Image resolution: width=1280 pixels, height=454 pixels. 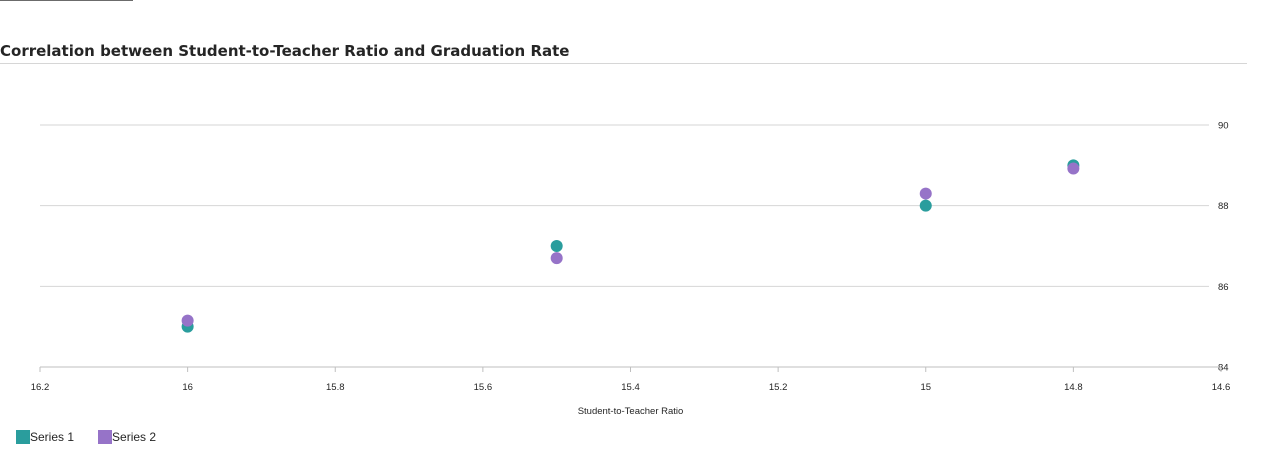 What do you see at coordinates (40, 387) in the screenshot?
I see `x-tick-label-16.2: 16.2` at bounding box center [40, 387].